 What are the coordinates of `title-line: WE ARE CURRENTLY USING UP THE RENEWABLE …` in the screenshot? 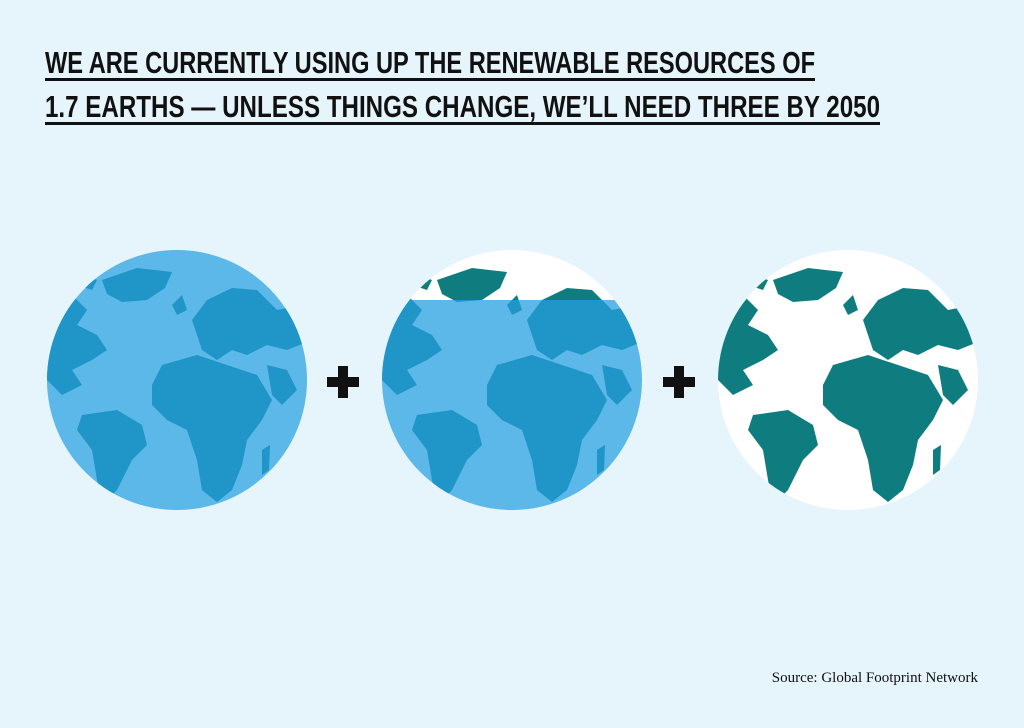 It's located at (430, 62).